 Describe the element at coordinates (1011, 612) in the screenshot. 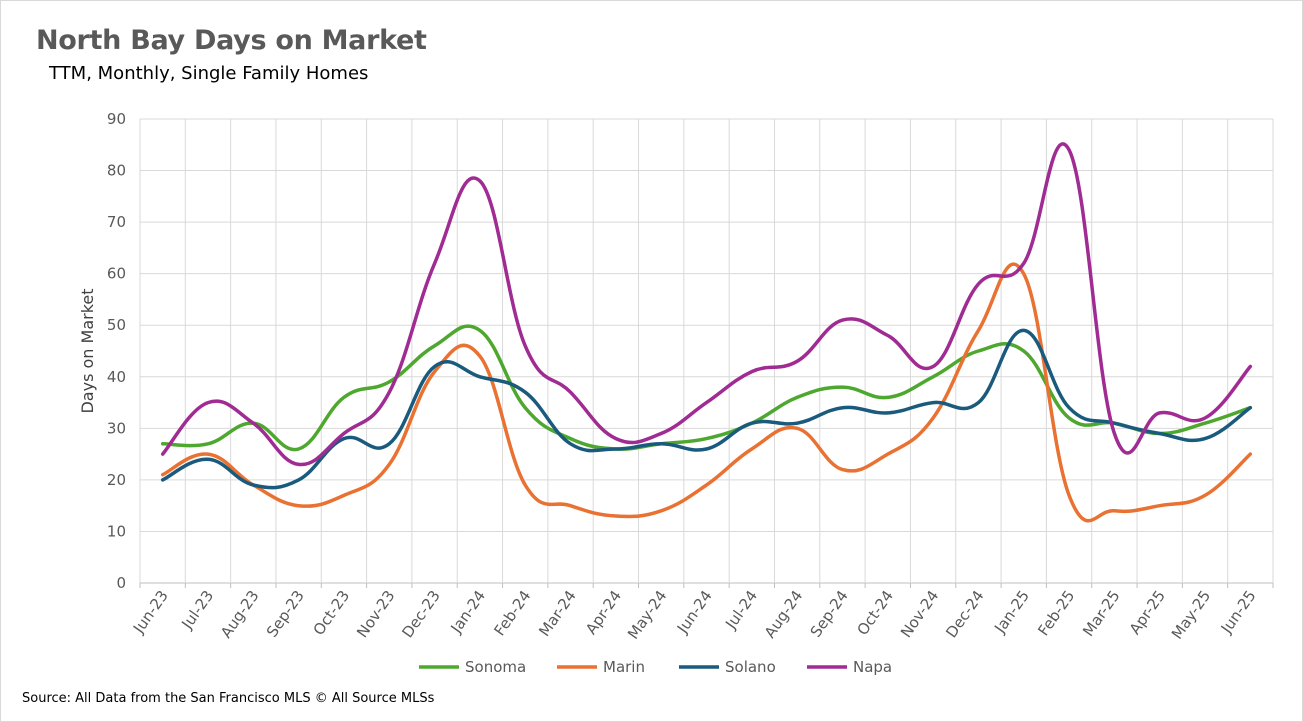

I see `x-tick-label: Jan-25` at that location.